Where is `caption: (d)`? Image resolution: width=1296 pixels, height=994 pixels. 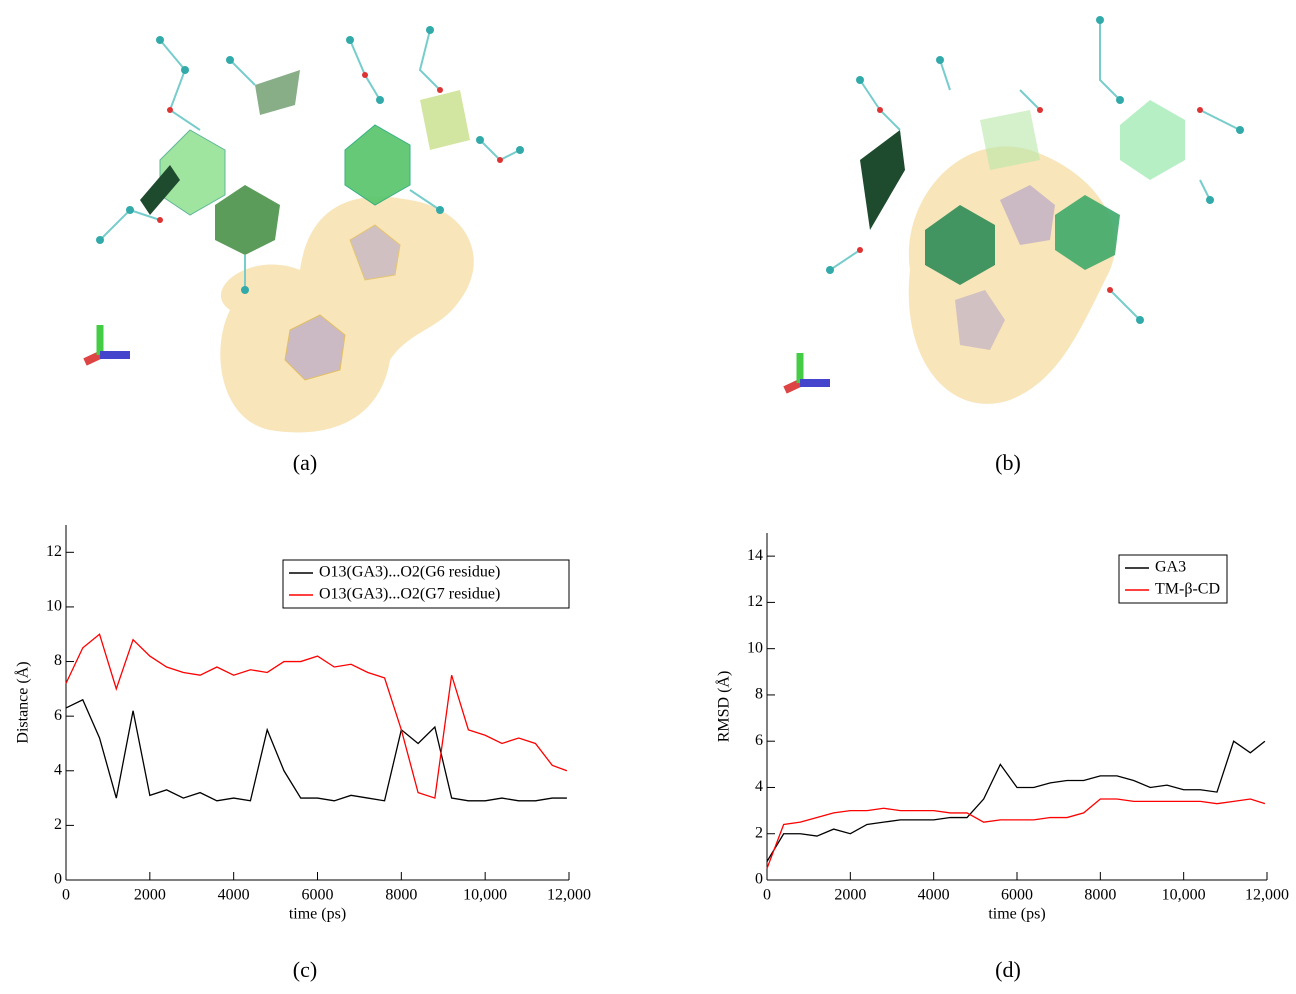
caption: (d) is located at coordinates (1008, 969).